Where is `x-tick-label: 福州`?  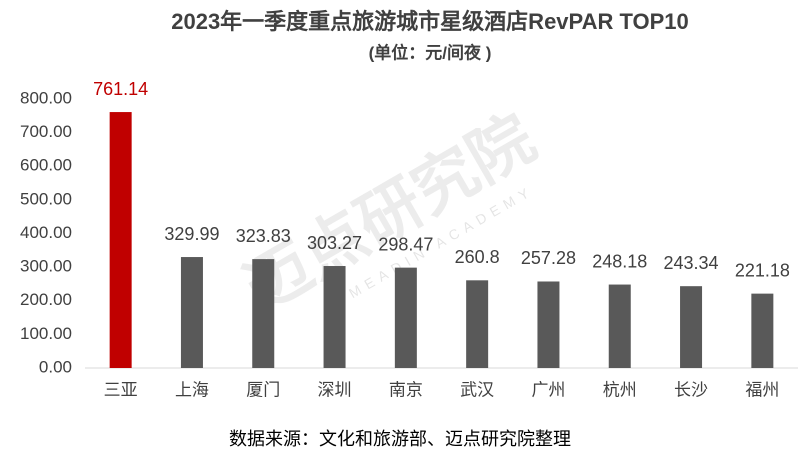
x-tick-label: 福州 is located at coordinates (762, 389).